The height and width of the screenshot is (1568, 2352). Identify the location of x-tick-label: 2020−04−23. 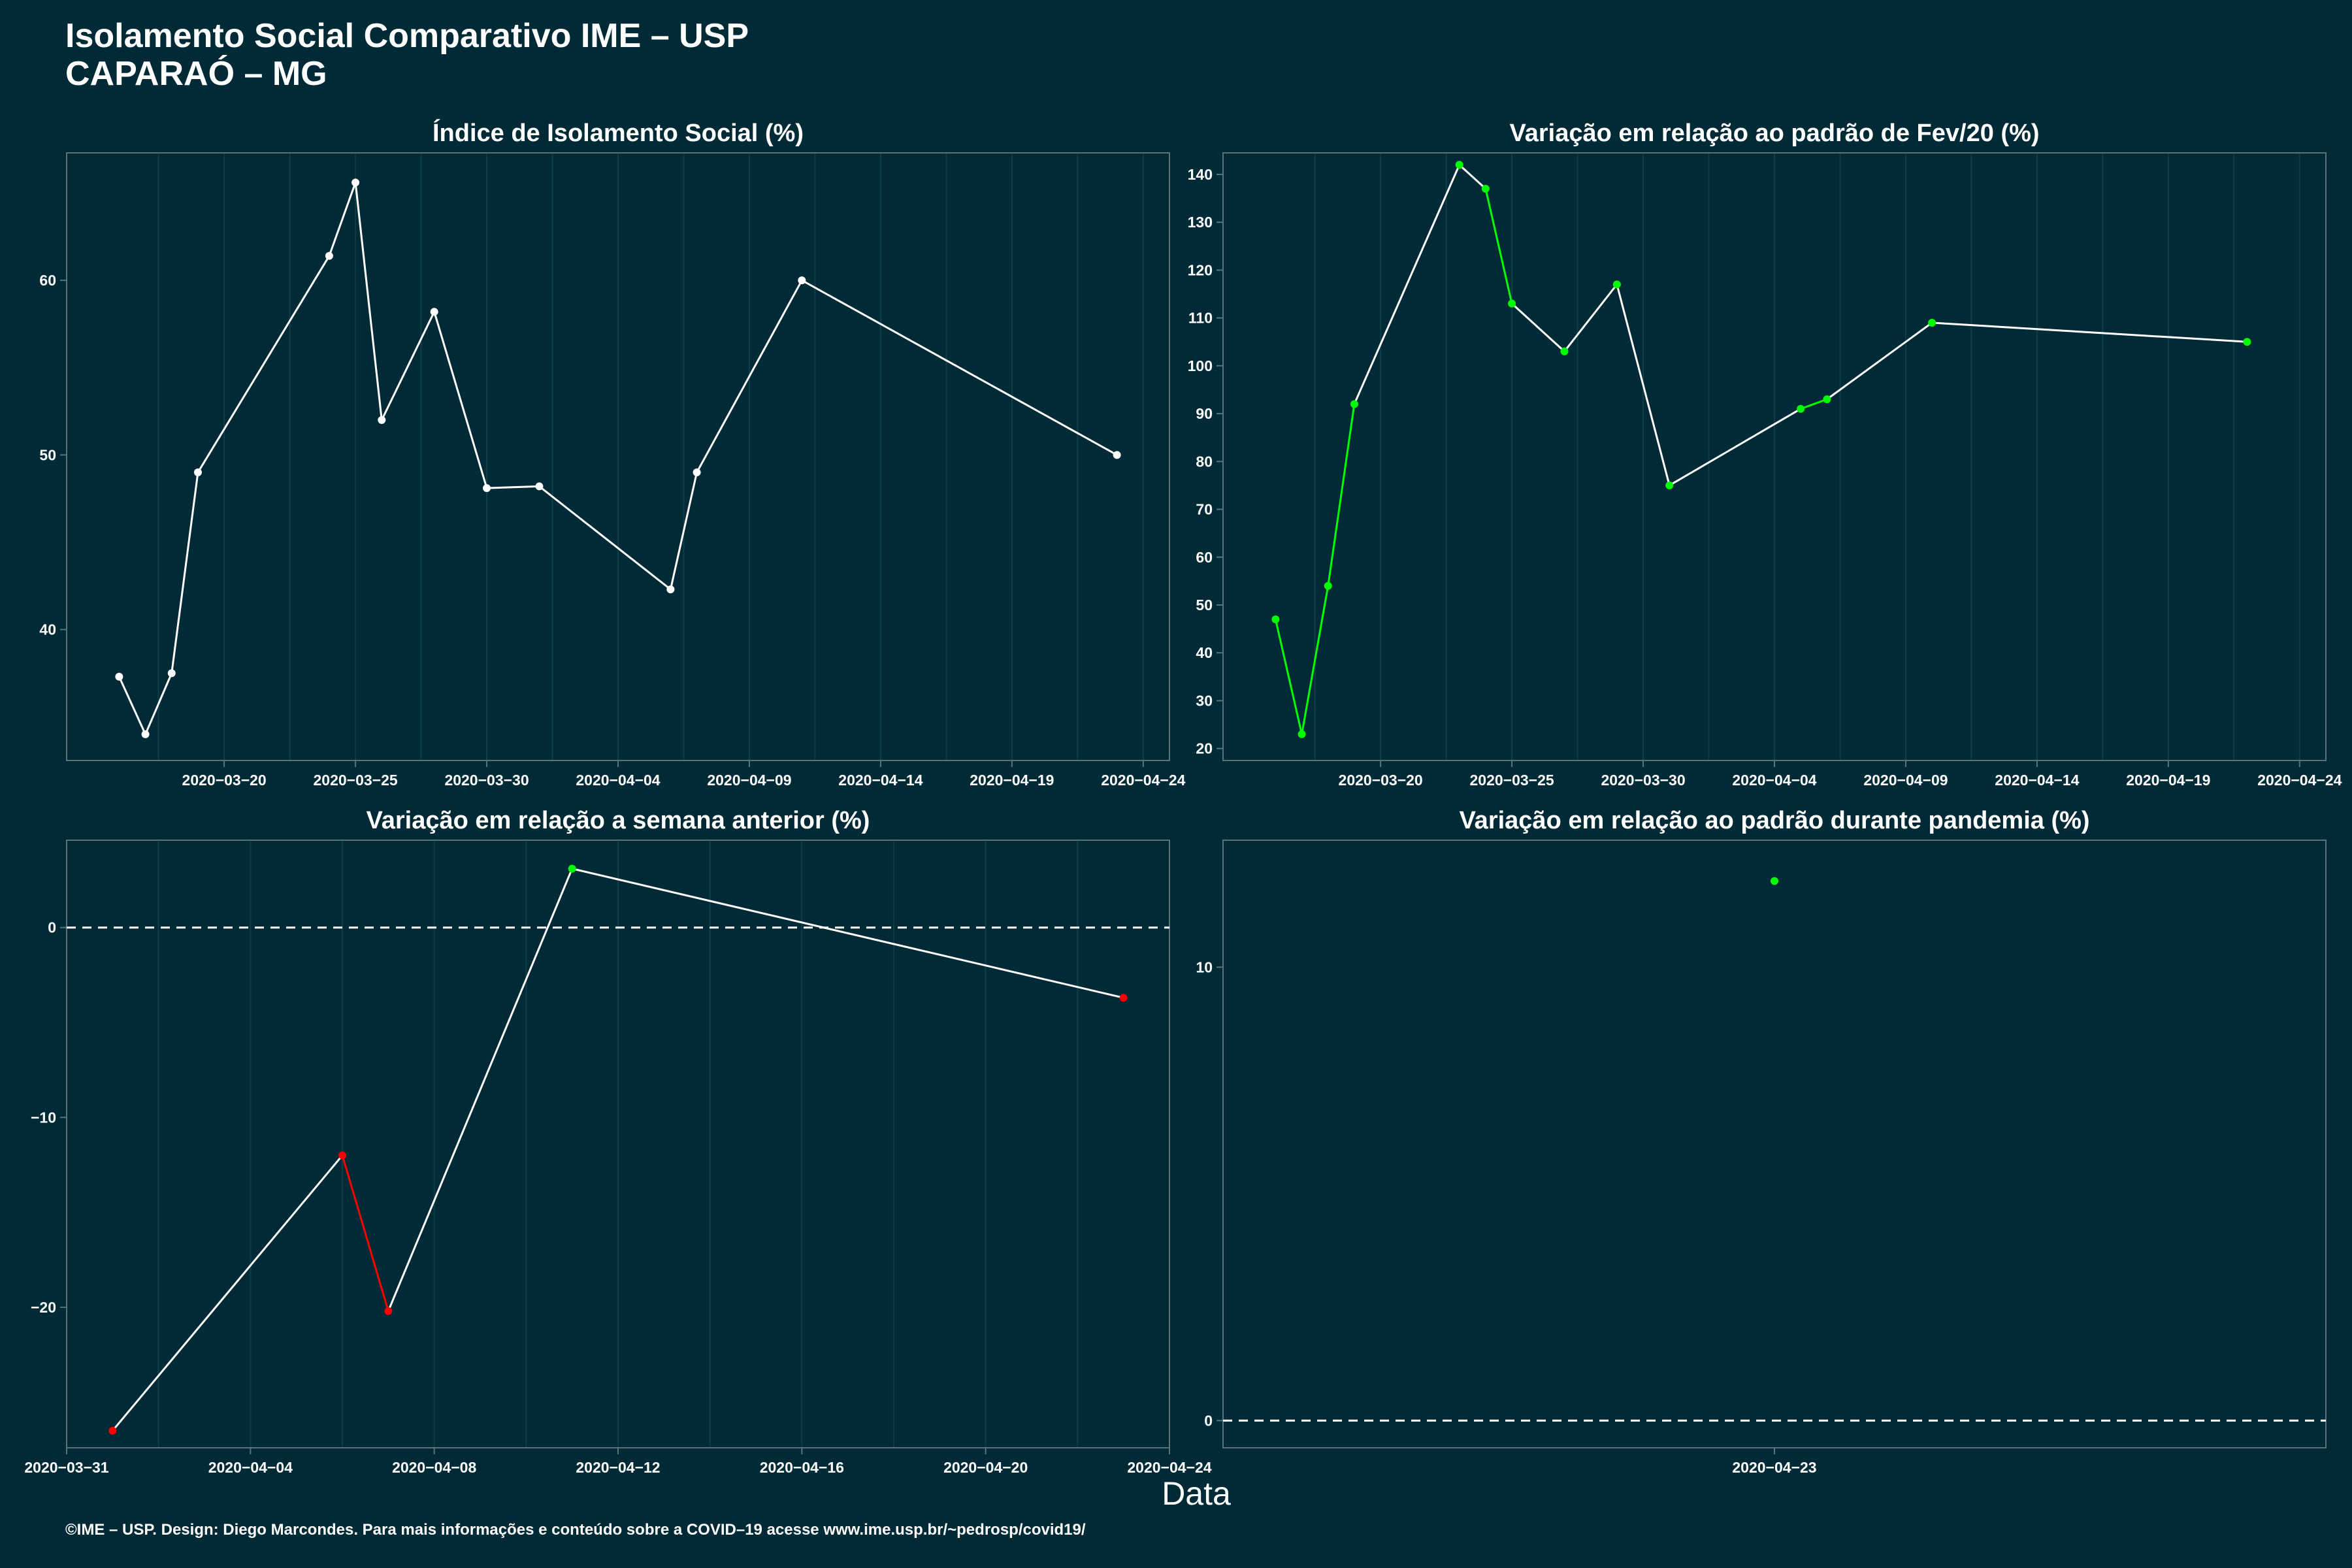
(1774, 1467).